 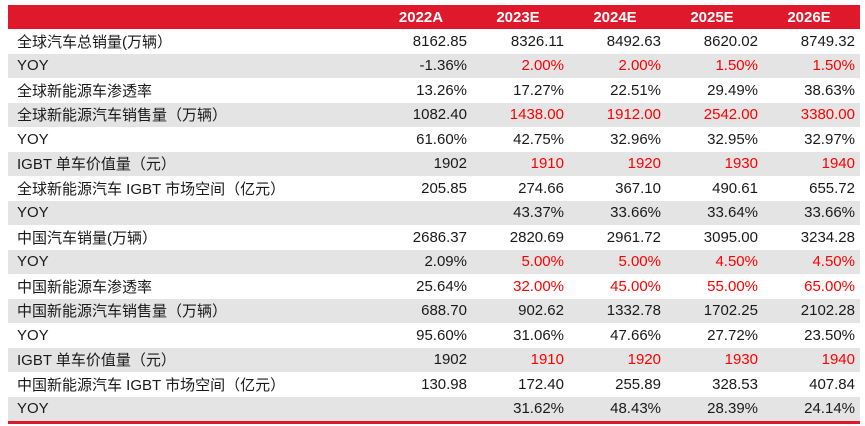 What do you see at coordinates (538, 335) in the screenshot?
I see `table-cell: 31.06%` at bounding box center [538, 335].